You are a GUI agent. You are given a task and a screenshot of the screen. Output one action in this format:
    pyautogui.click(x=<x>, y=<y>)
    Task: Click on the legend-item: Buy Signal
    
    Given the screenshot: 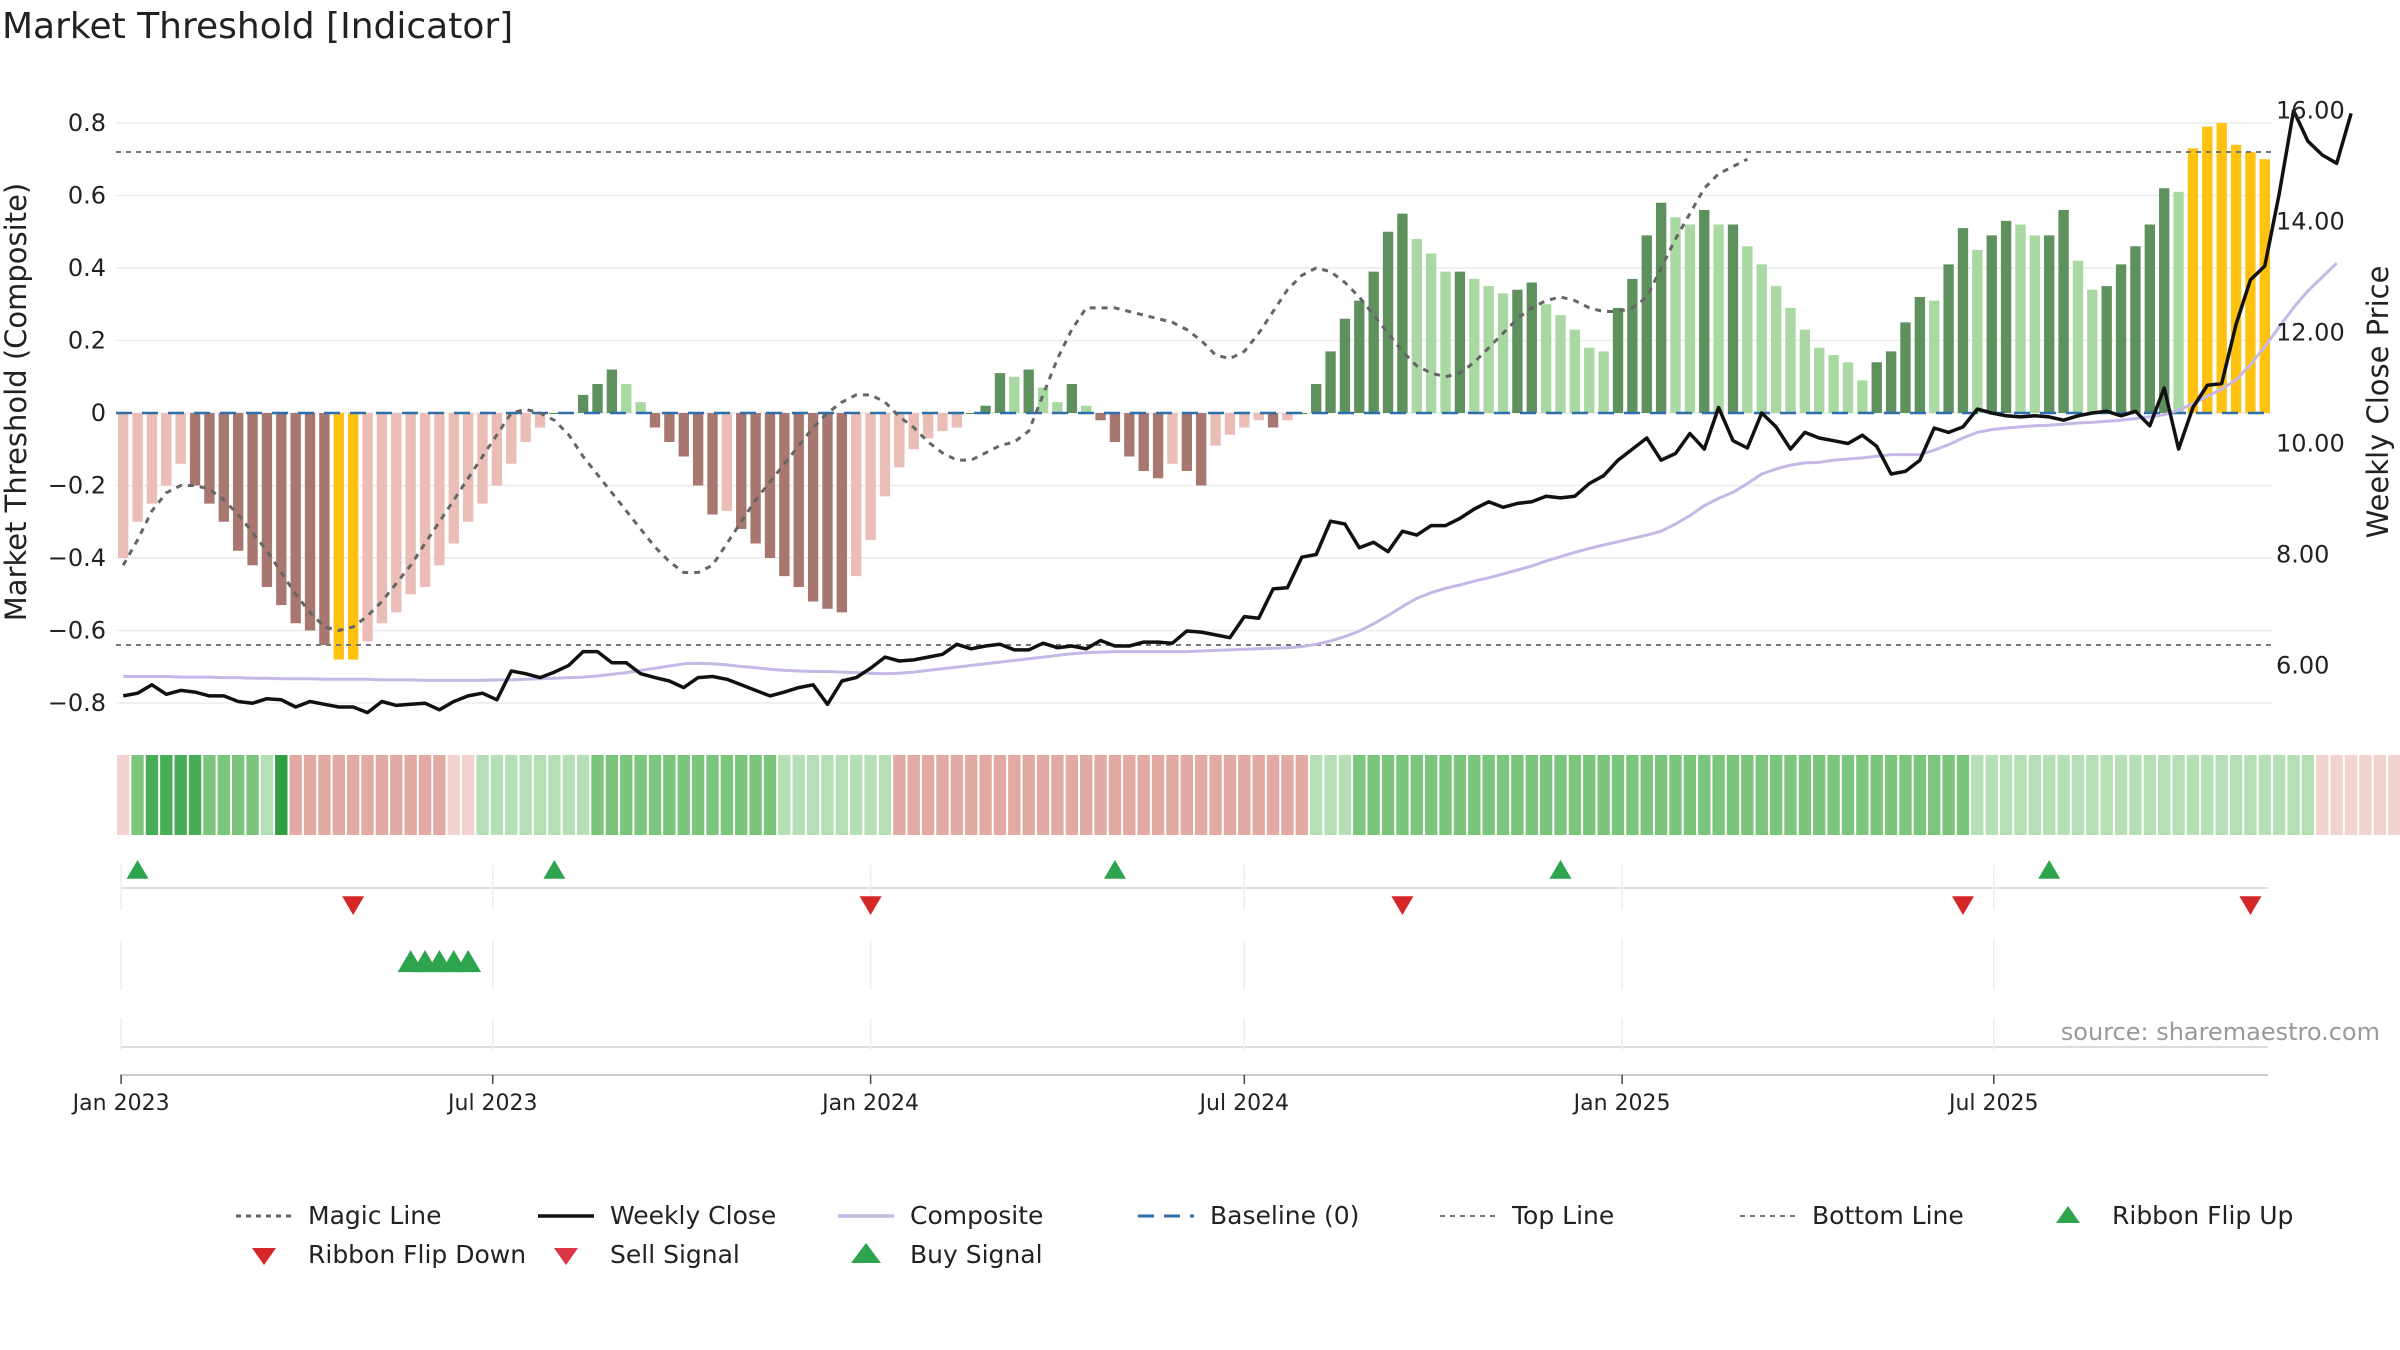 What is the action you would take?
    pyautogui.click(x=947, y=1254)
    